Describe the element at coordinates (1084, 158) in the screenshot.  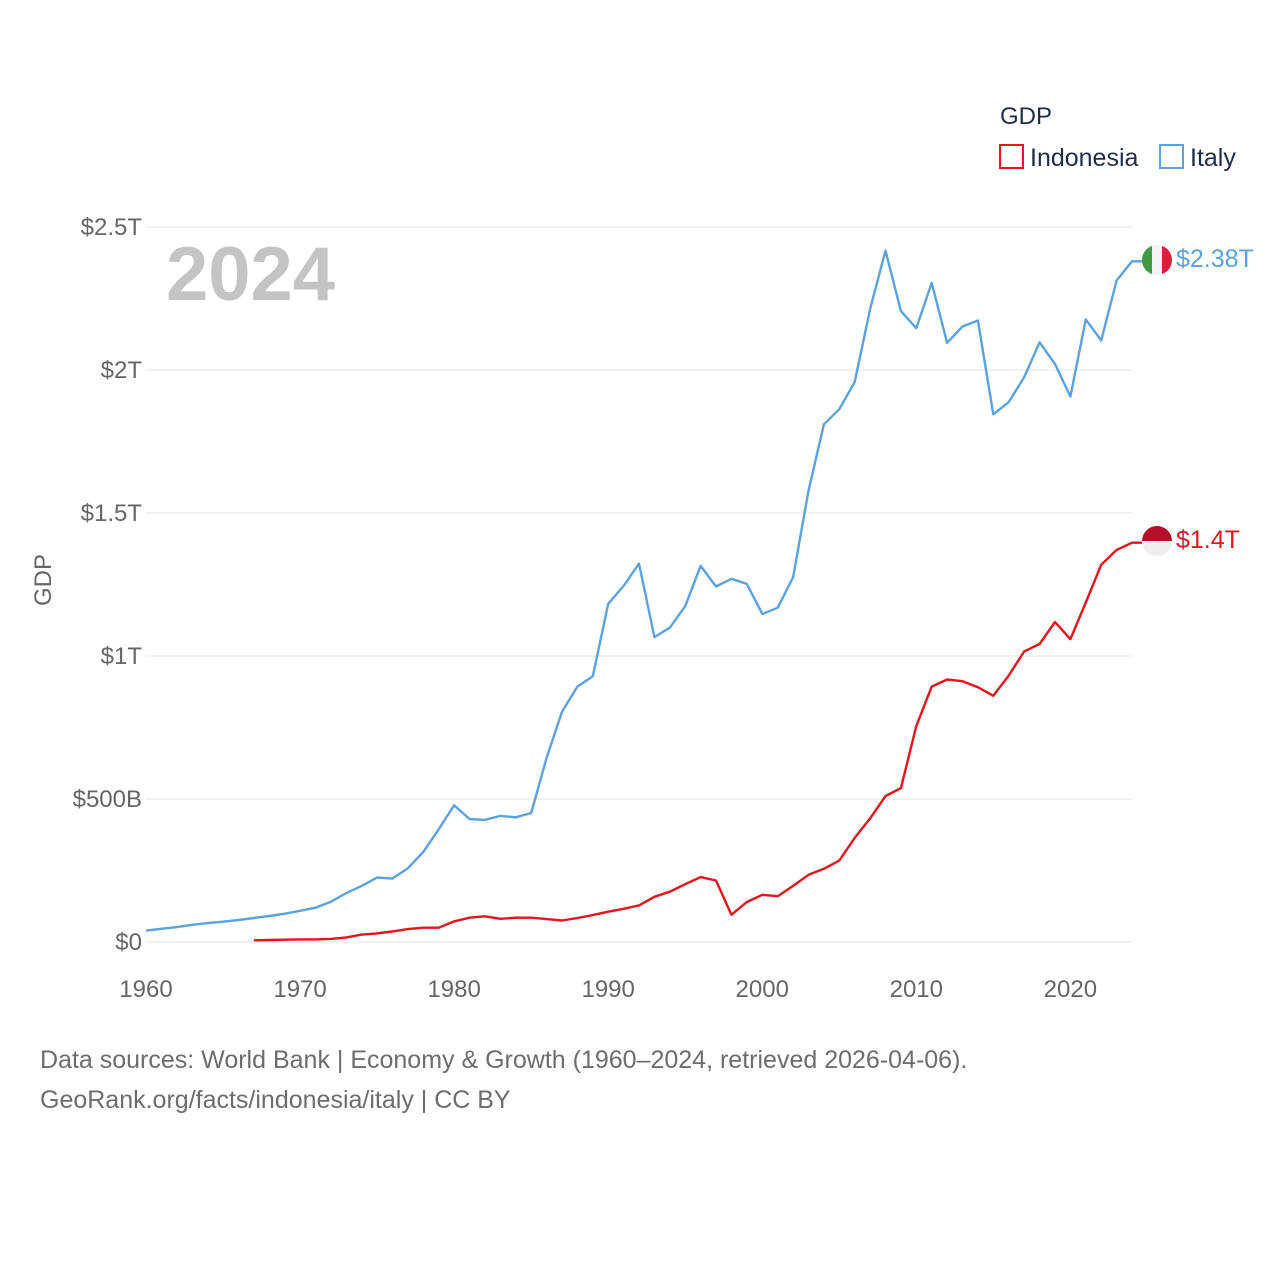
I see `legend-label-indonesia: Indonesia` at that location.